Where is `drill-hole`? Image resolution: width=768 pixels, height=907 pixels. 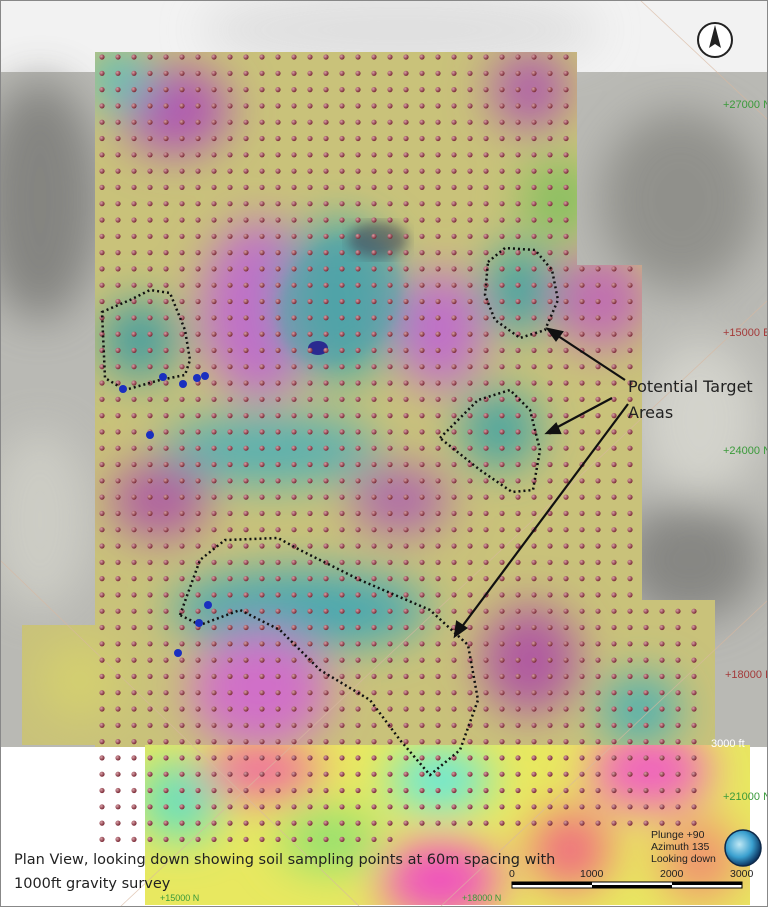 drill-hole is located at coordinates (163, 377).